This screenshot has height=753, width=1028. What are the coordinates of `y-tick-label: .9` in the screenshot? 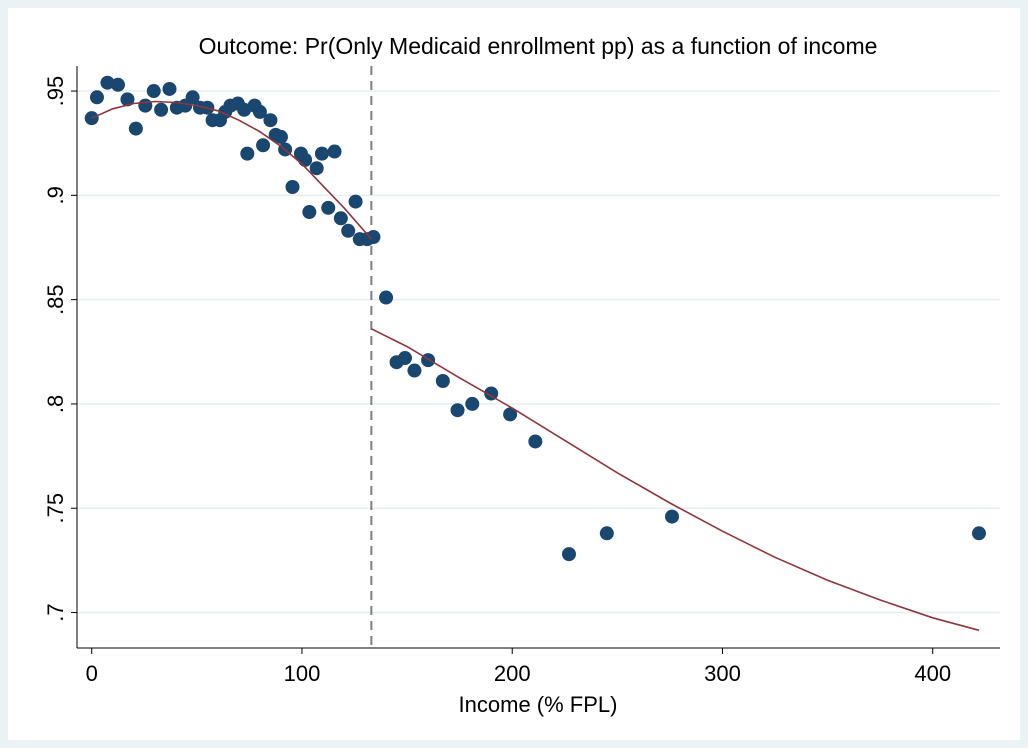 It's located at (55, 195).